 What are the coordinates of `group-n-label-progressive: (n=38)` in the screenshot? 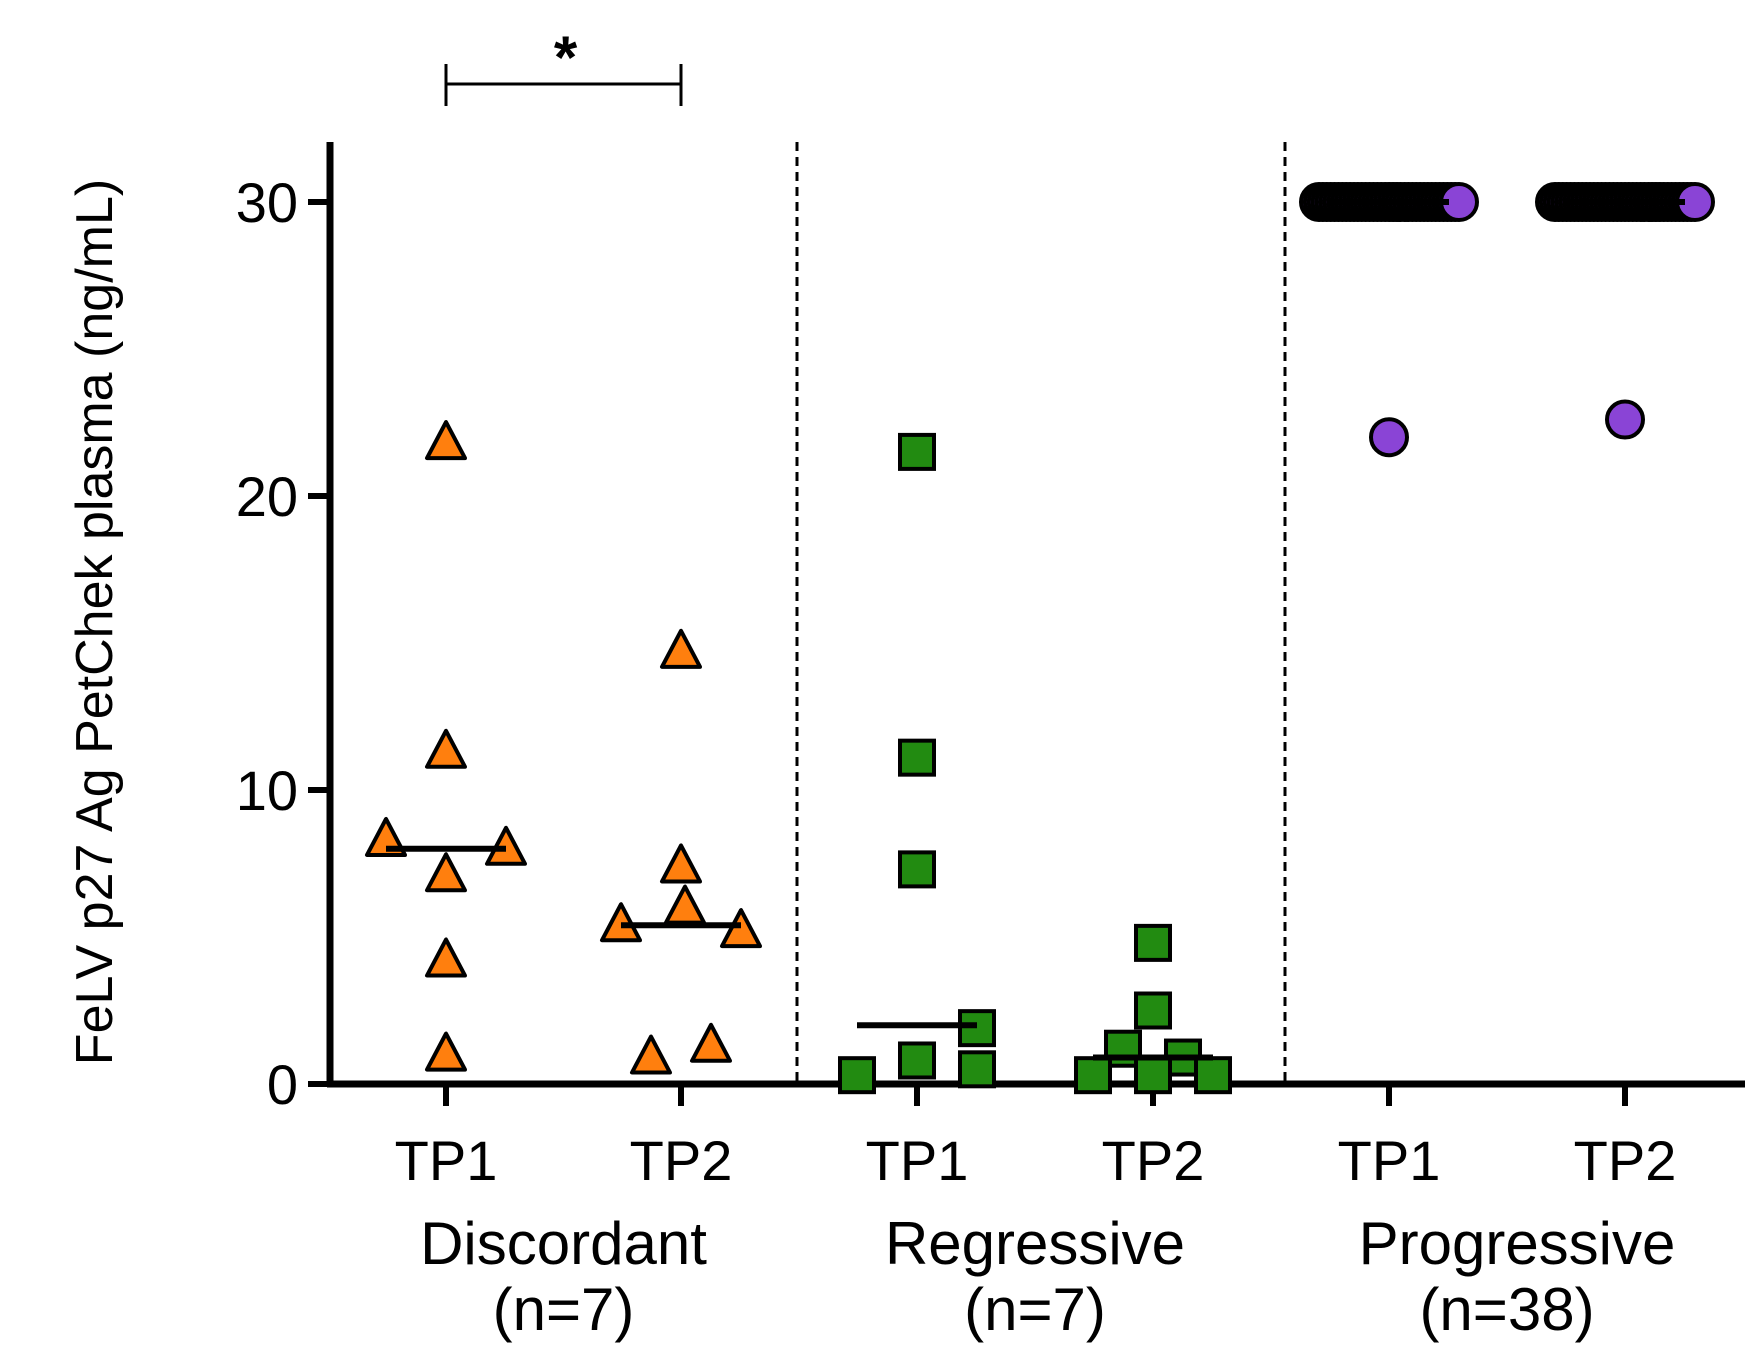 It's located at (1506, 1309).